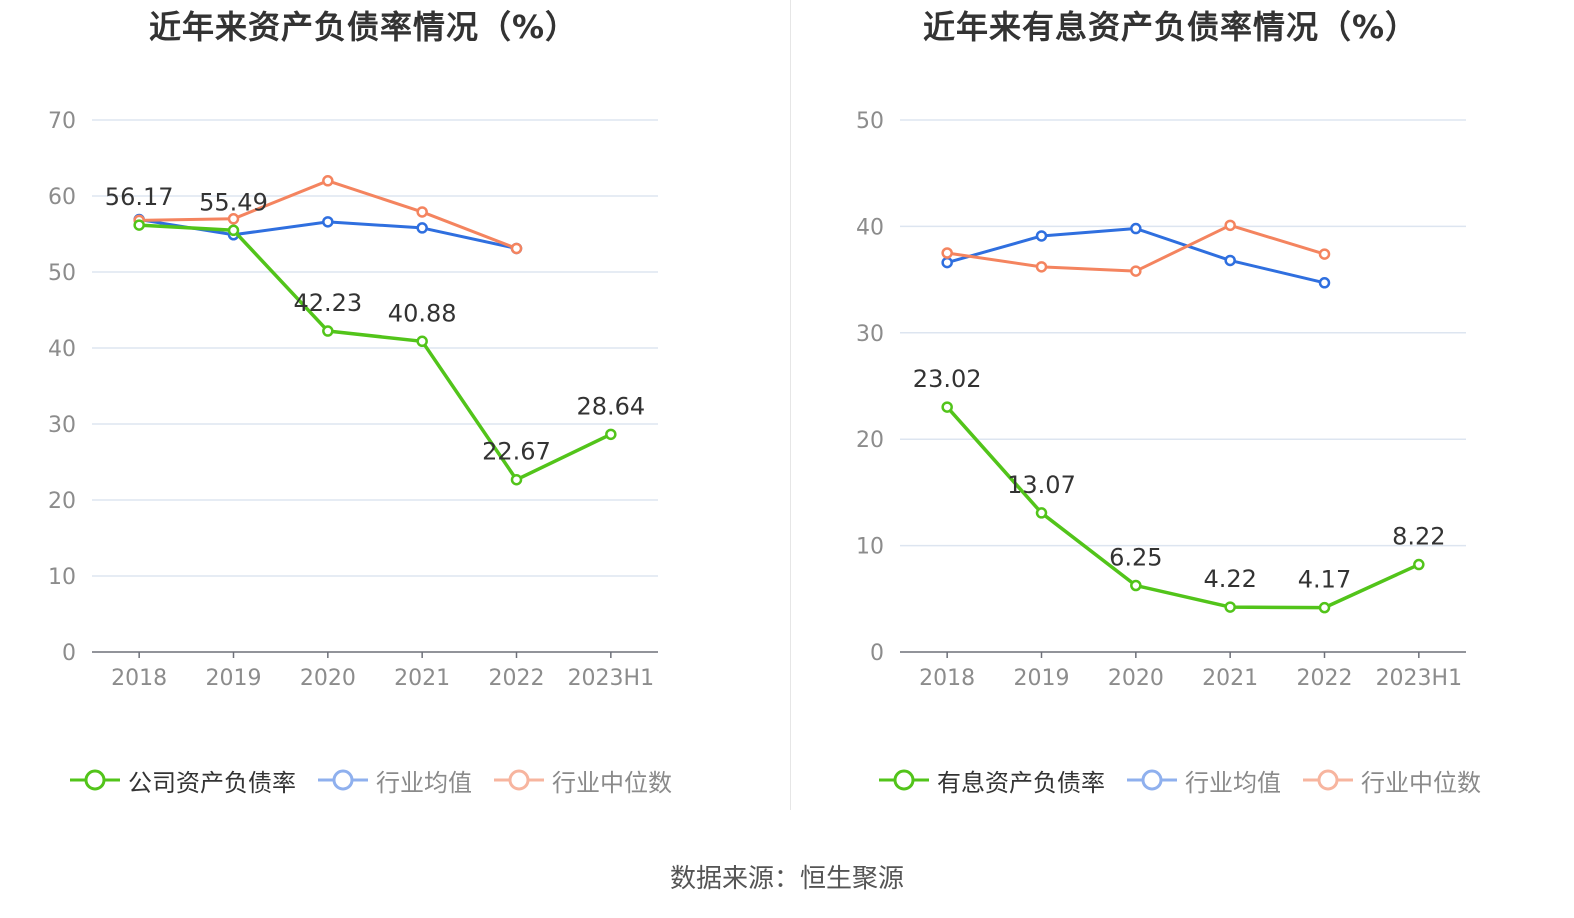 The height and width of the screenshot is (918, 1574). I want to click on data-label: 8.22, so click(1418, 537).